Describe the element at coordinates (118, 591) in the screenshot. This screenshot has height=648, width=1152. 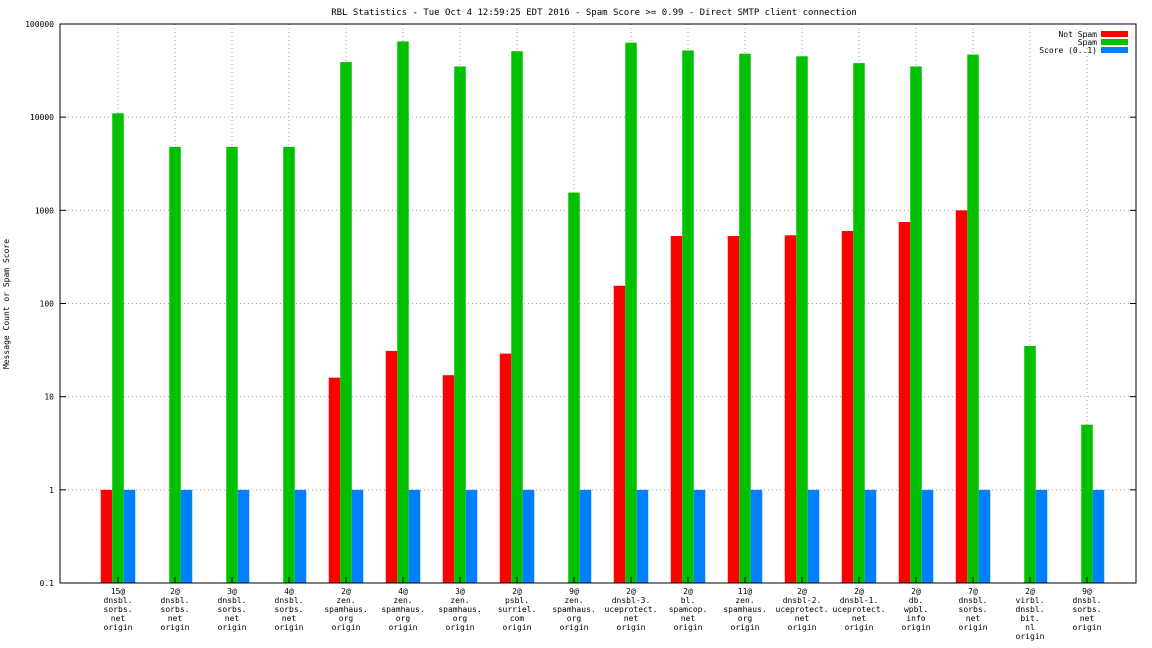
I see `x-tick-label-line: 15@` at that location.